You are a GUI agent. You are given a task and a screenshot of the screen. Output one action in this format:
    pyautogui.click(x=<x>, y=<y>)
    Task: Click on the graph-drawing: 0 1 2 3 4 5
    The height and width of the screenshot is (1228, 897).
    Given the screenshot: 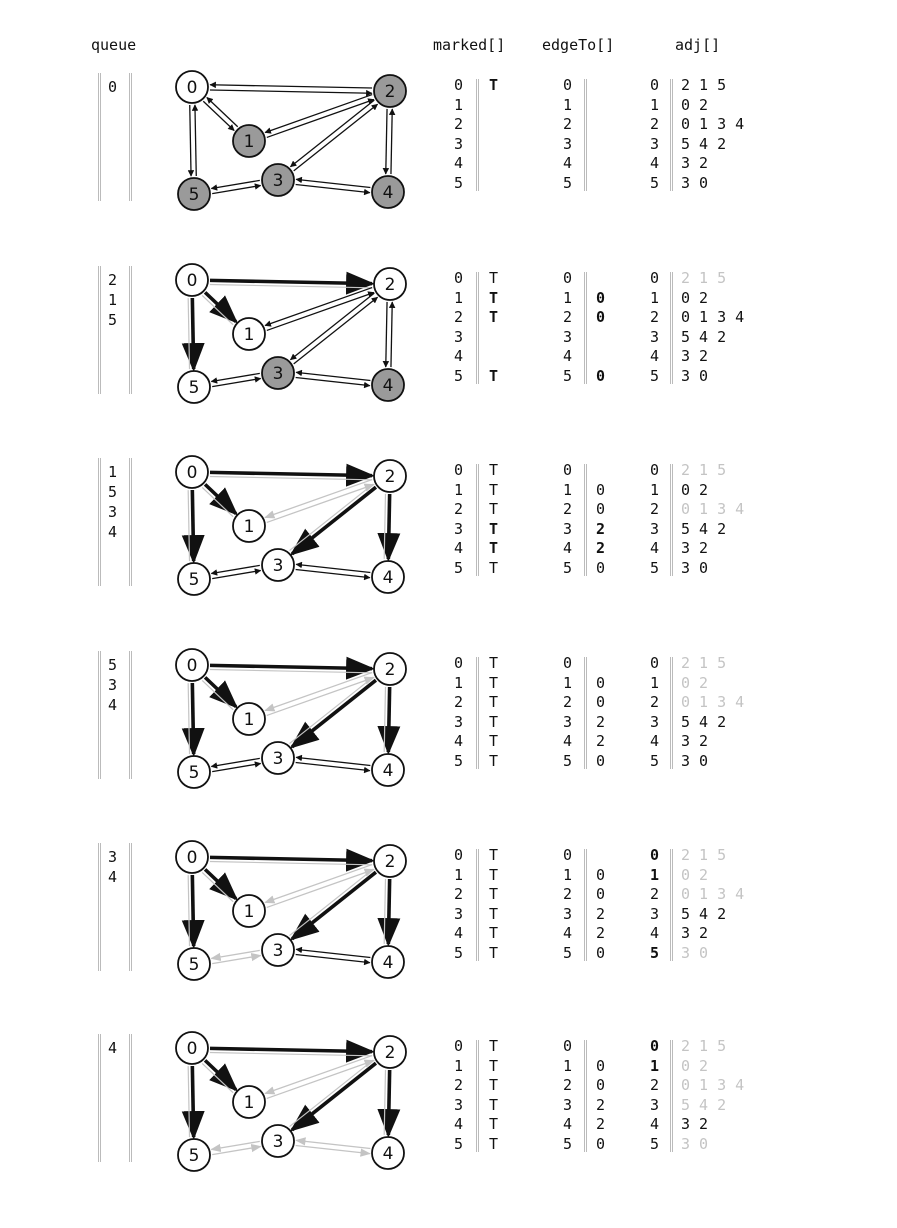 What is the action you would take?
    pyautogui.click(x=291, y=1101)
    